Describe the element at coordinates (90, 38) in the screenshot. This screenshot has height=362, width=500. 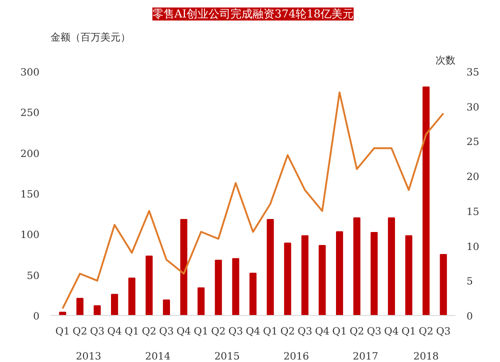
I see `y-axis-title: 金额（百万美元）` at that location.